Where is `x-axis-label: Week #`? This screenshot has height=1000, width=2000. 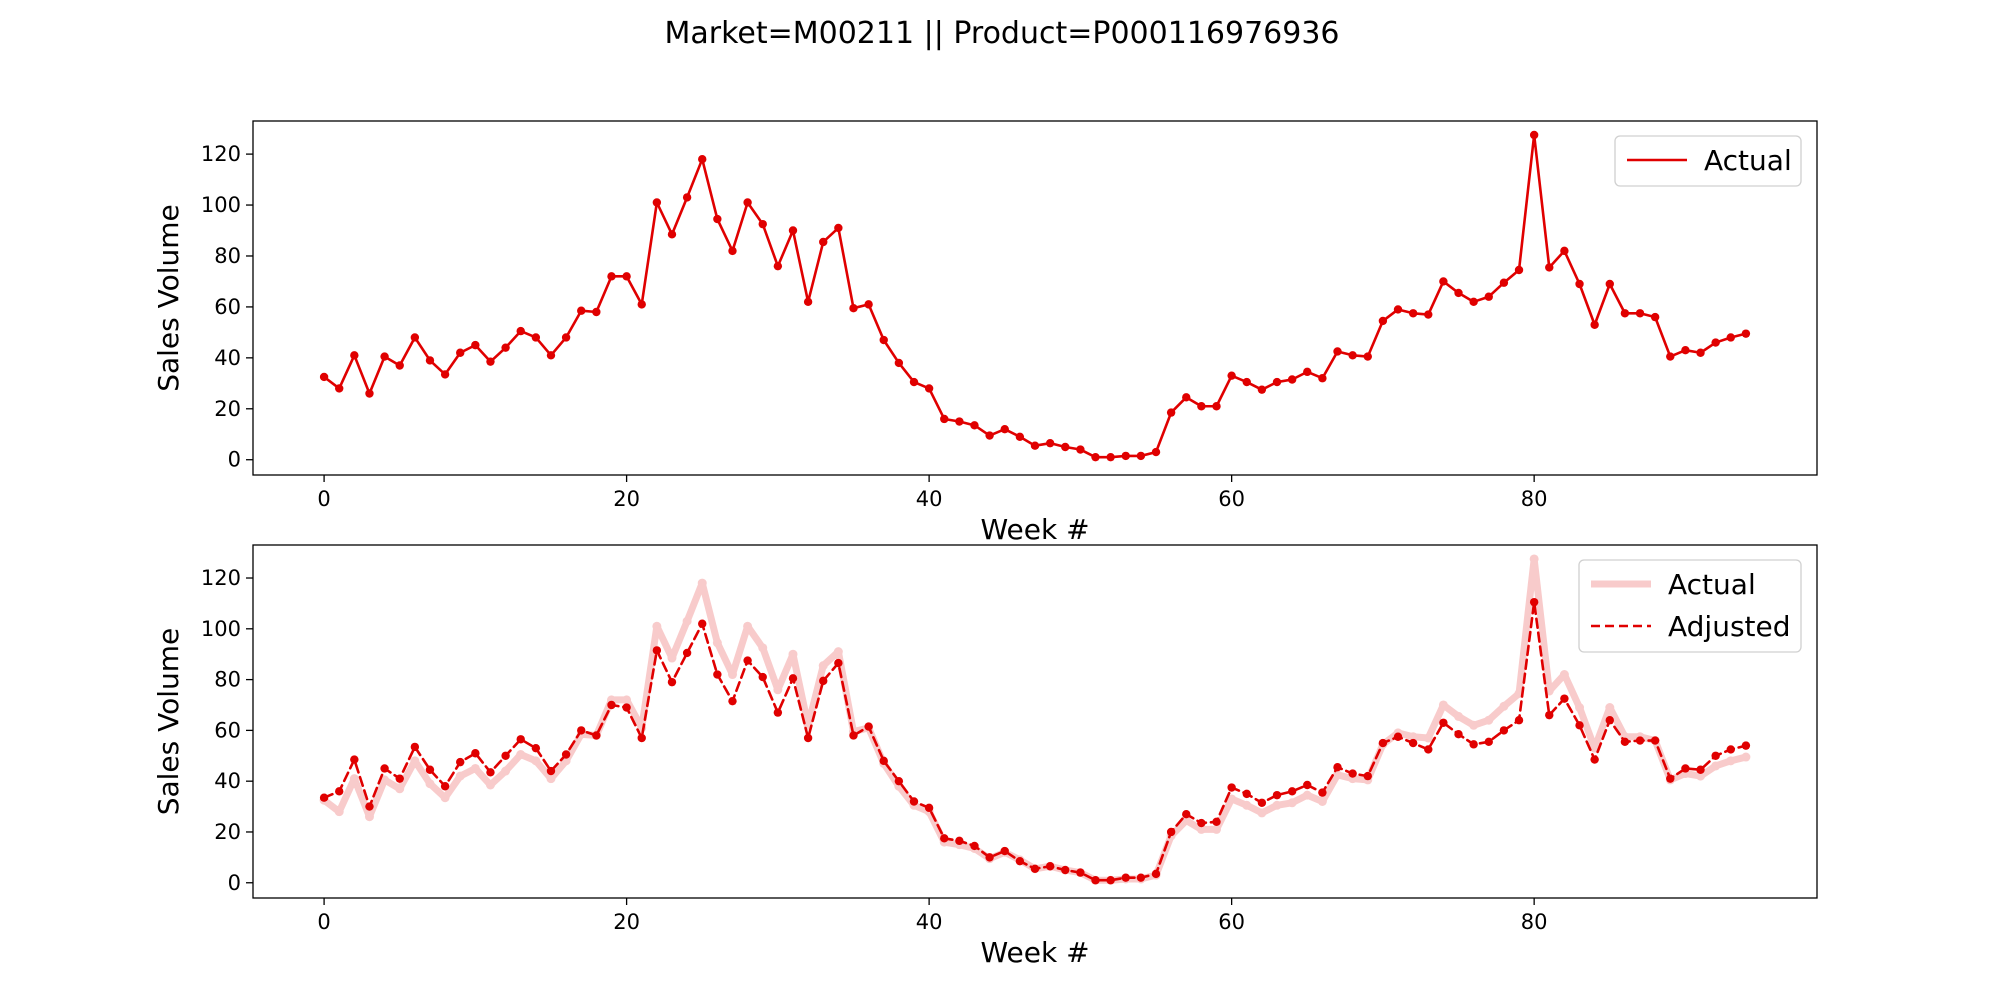 x-axis-label: Week # is located at coordinates (1034, 529).